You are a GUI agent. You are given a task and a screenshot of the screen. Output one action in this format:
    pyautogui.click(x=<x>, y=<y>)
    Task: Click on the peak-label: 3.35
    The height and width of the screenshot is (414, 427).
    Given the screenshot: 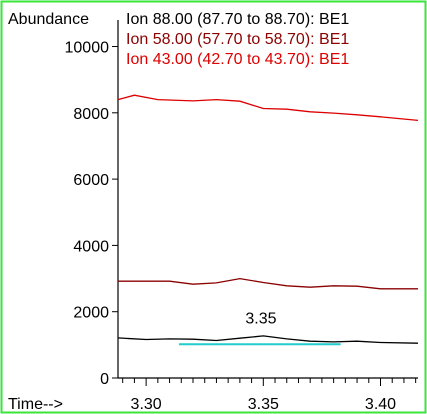 What is the action you would take?
    pyautogui.click(x=260, y=318)
    